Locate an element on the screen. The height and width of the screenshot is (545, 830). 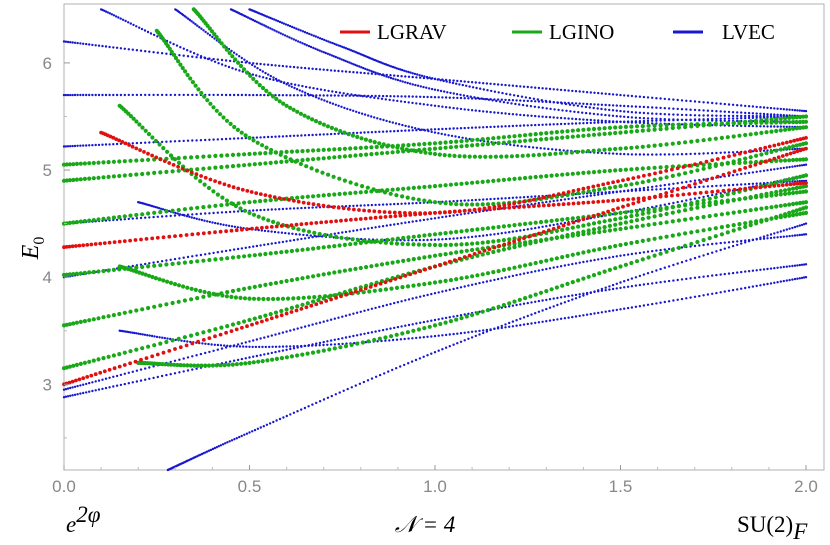
x-tick-label: 1.0 is located at coordinates (435, 486).